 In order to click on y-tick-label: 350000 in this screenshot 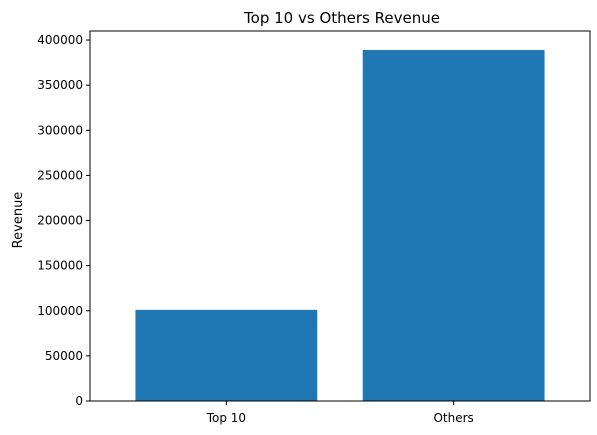, I will do `click(60, 85)`.